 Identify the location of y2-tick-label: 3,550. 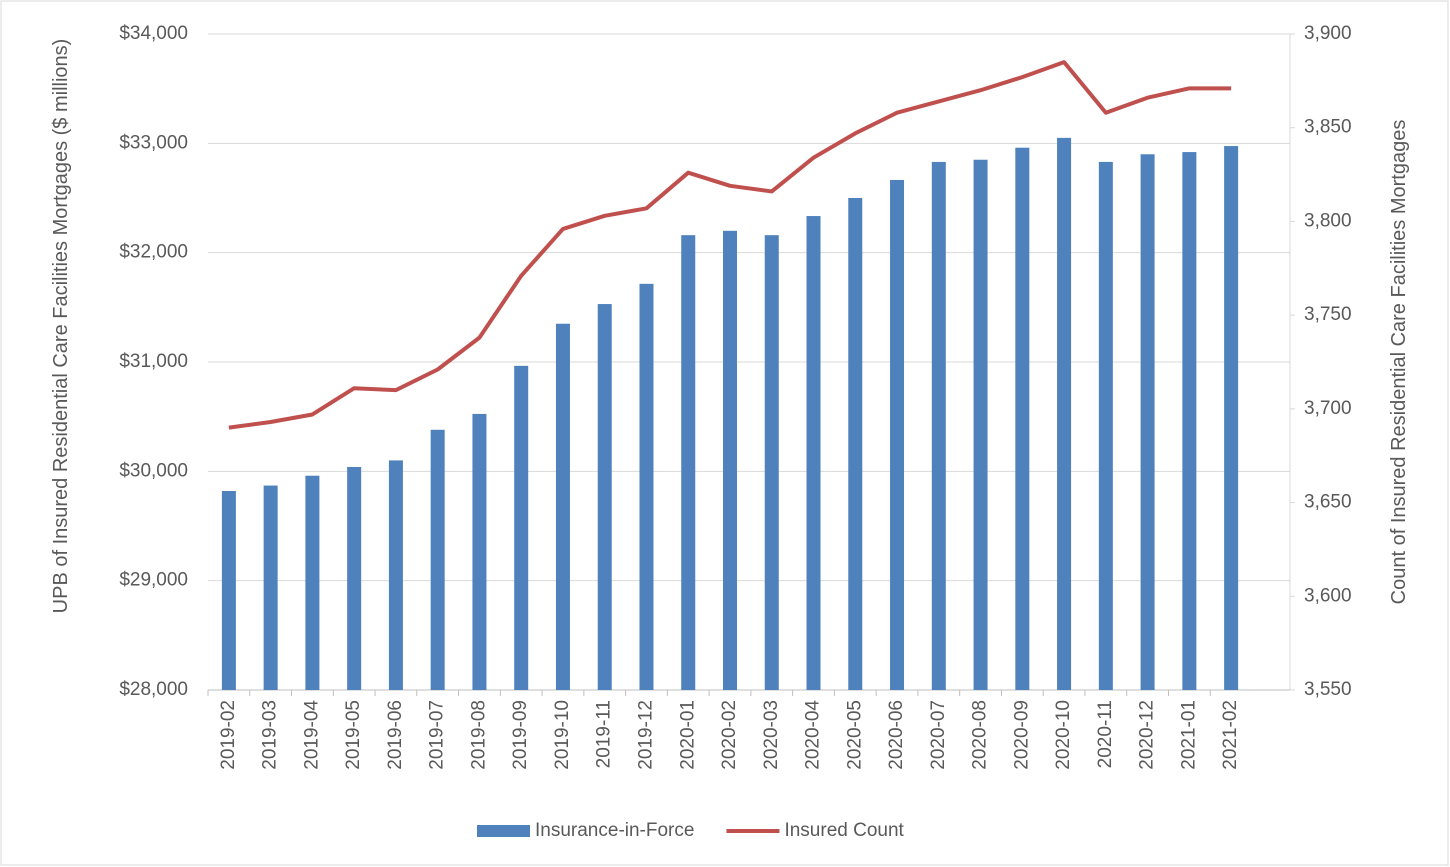
(1328, 689).